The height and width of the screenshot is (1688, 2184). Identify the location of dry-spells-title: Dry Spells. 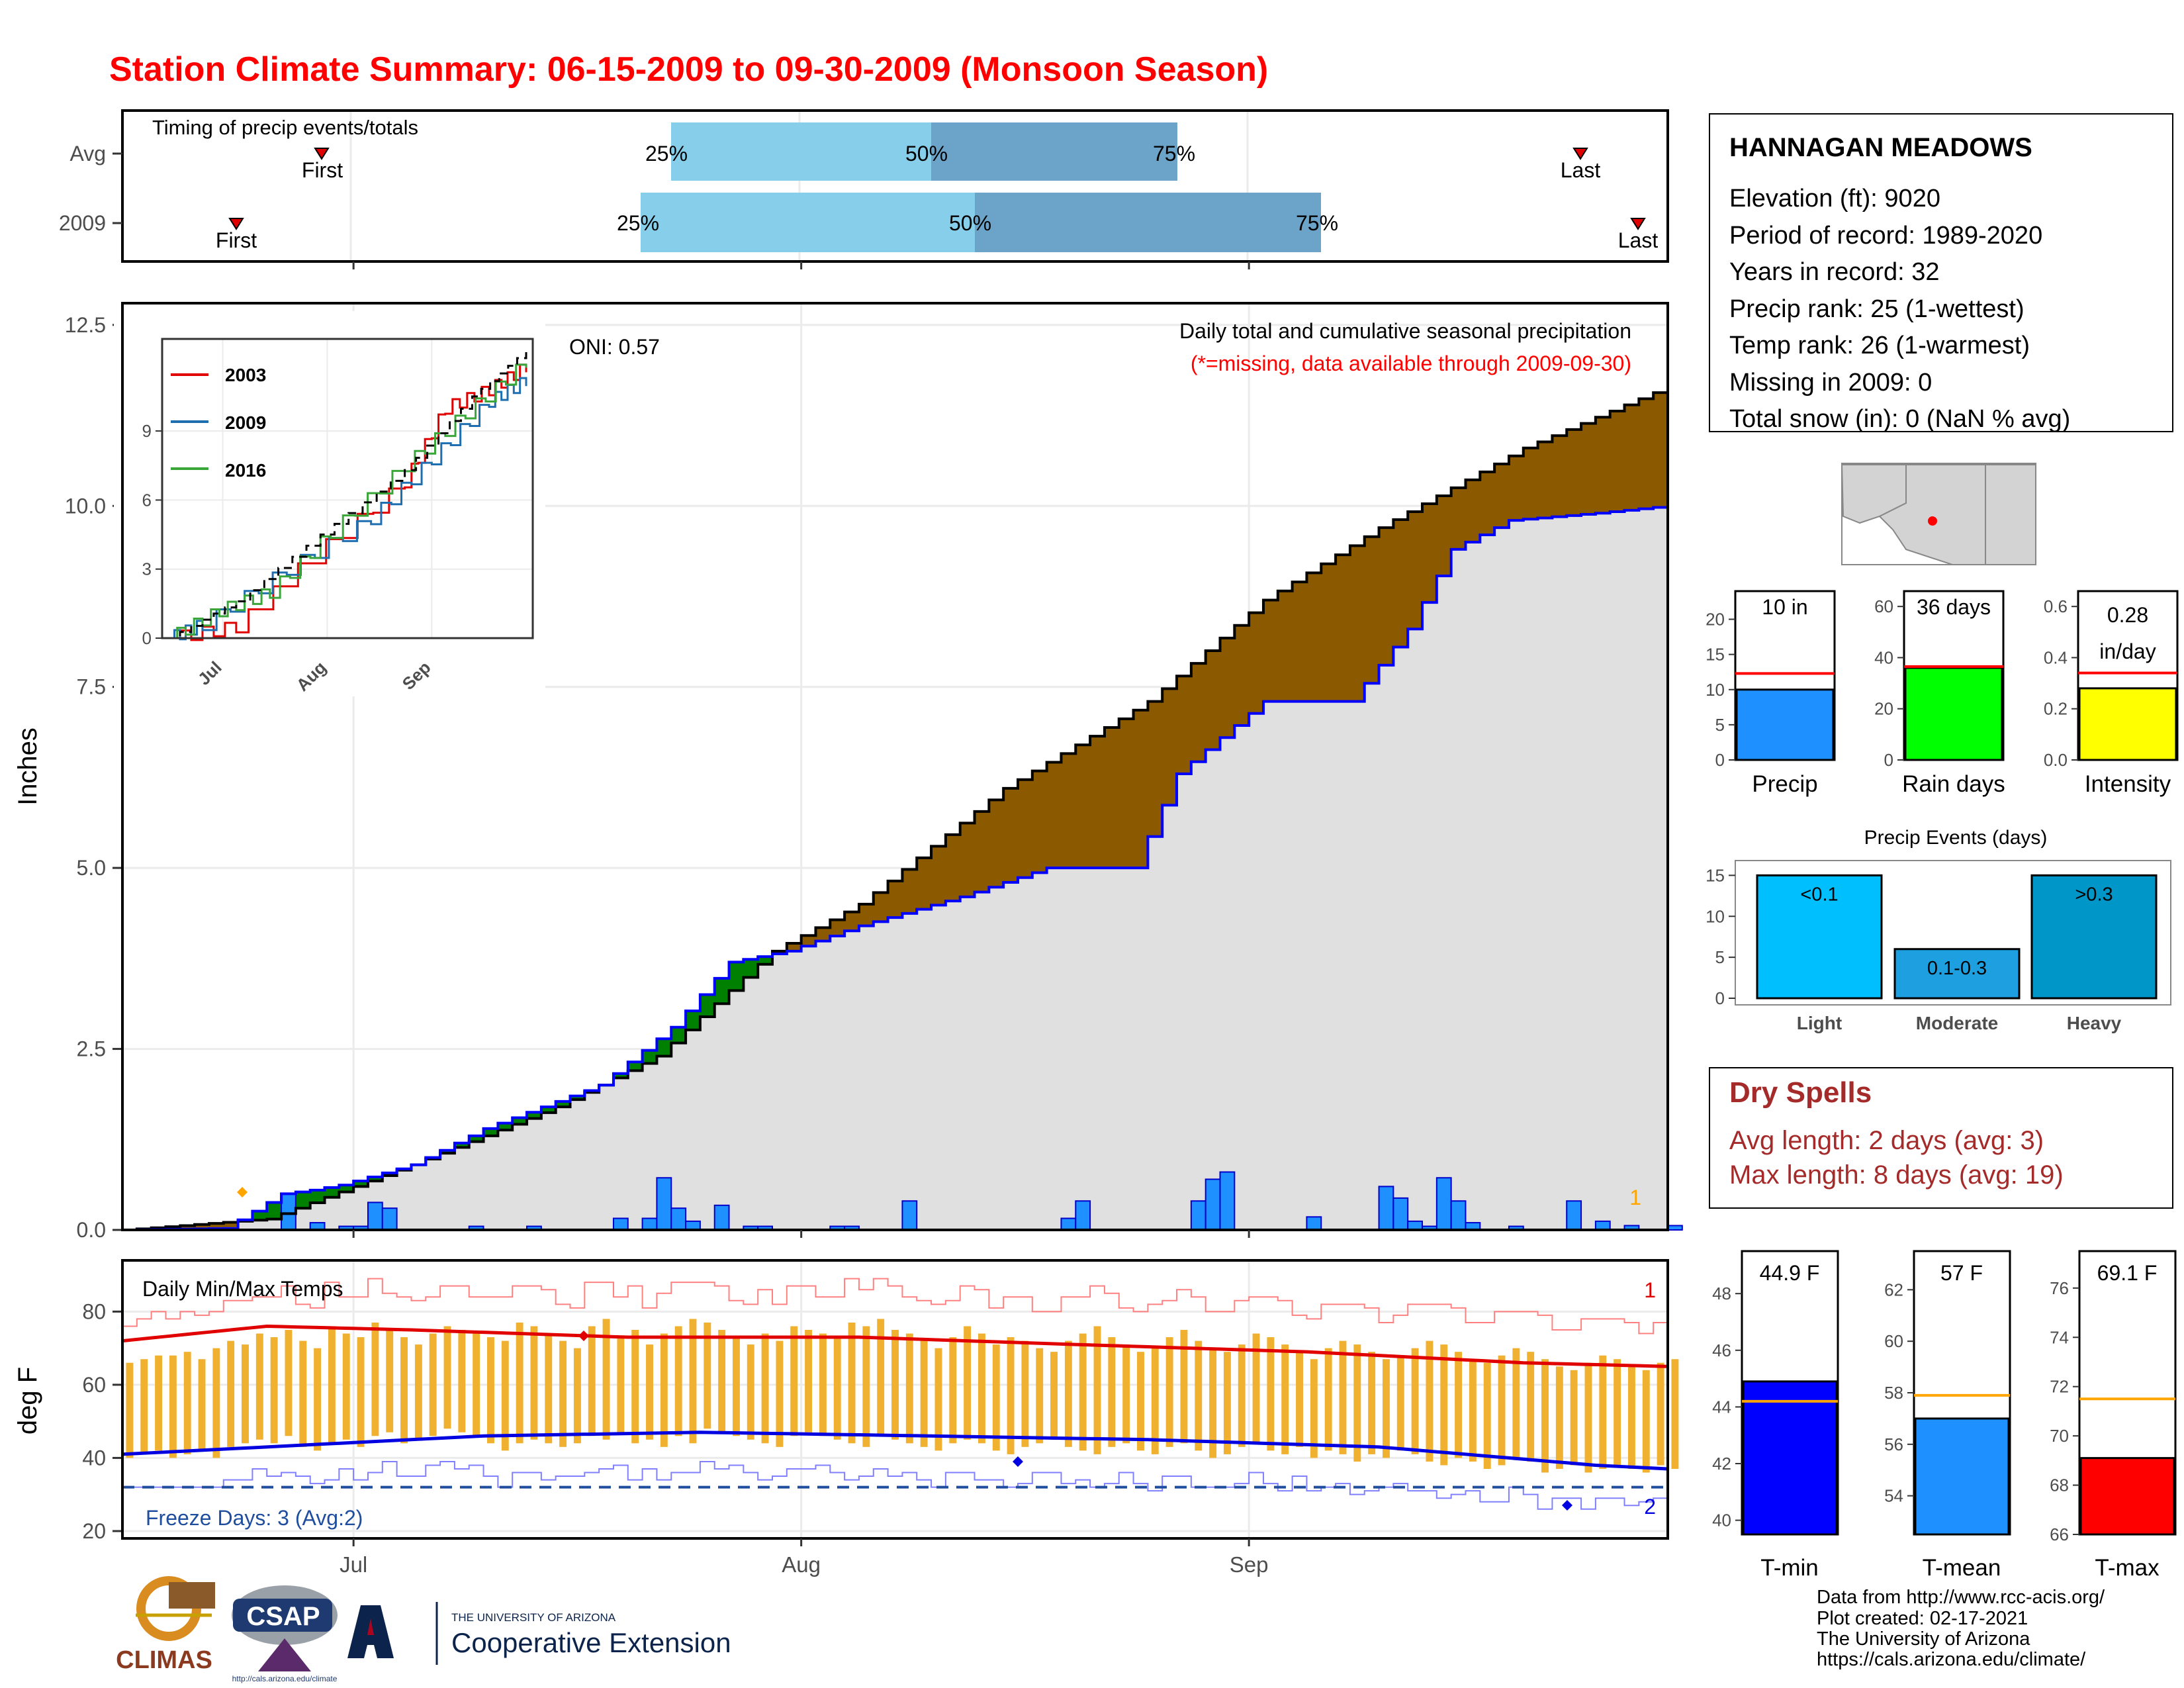
(1800, 1092).